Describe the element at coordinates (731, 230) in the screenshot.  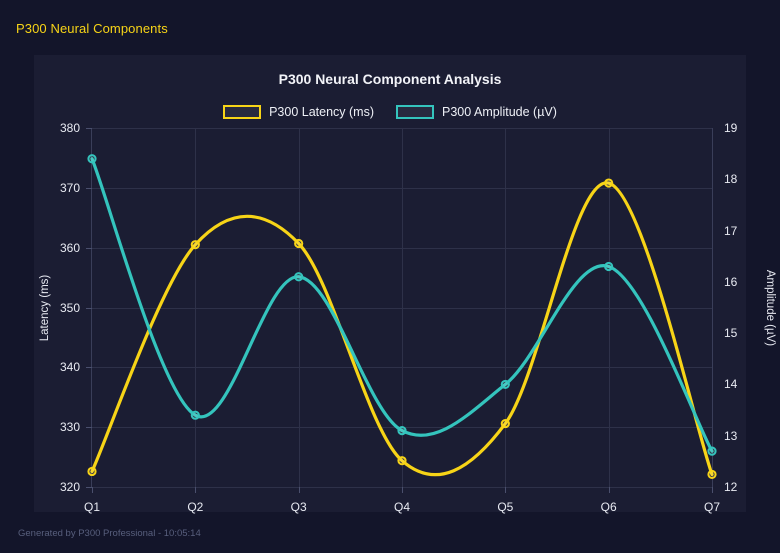
I see `right-axis-tick-label: 17` at that location.